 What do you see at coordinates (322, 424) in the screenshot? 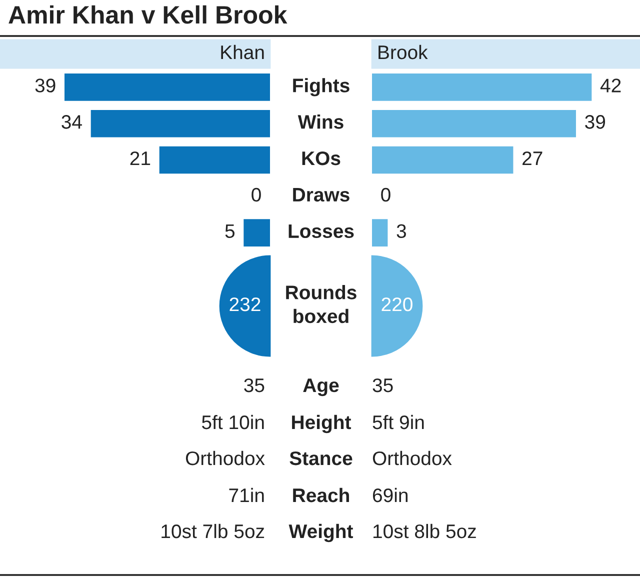
I see `text: Height` at bounding box center [322, 424].